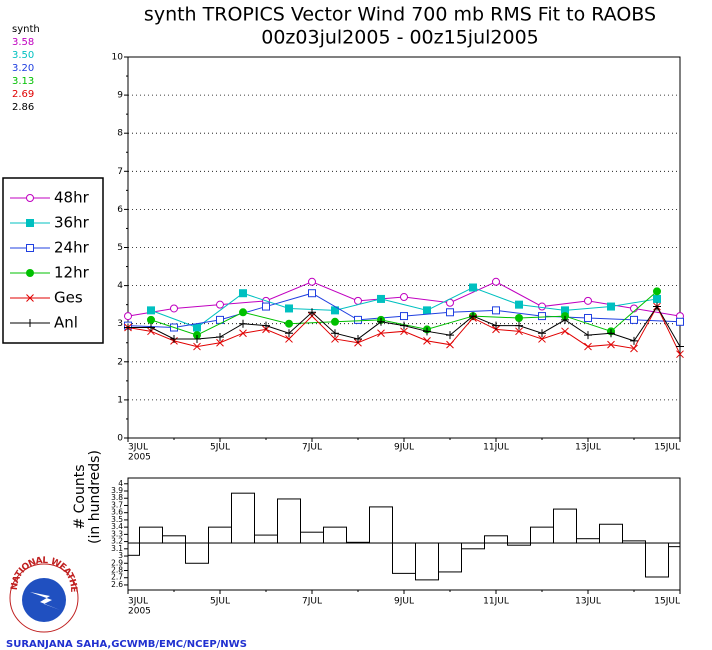  Describe the element at coordinates (120, 248) in the screenshot. I see `y-tick-label: 5` at that location.